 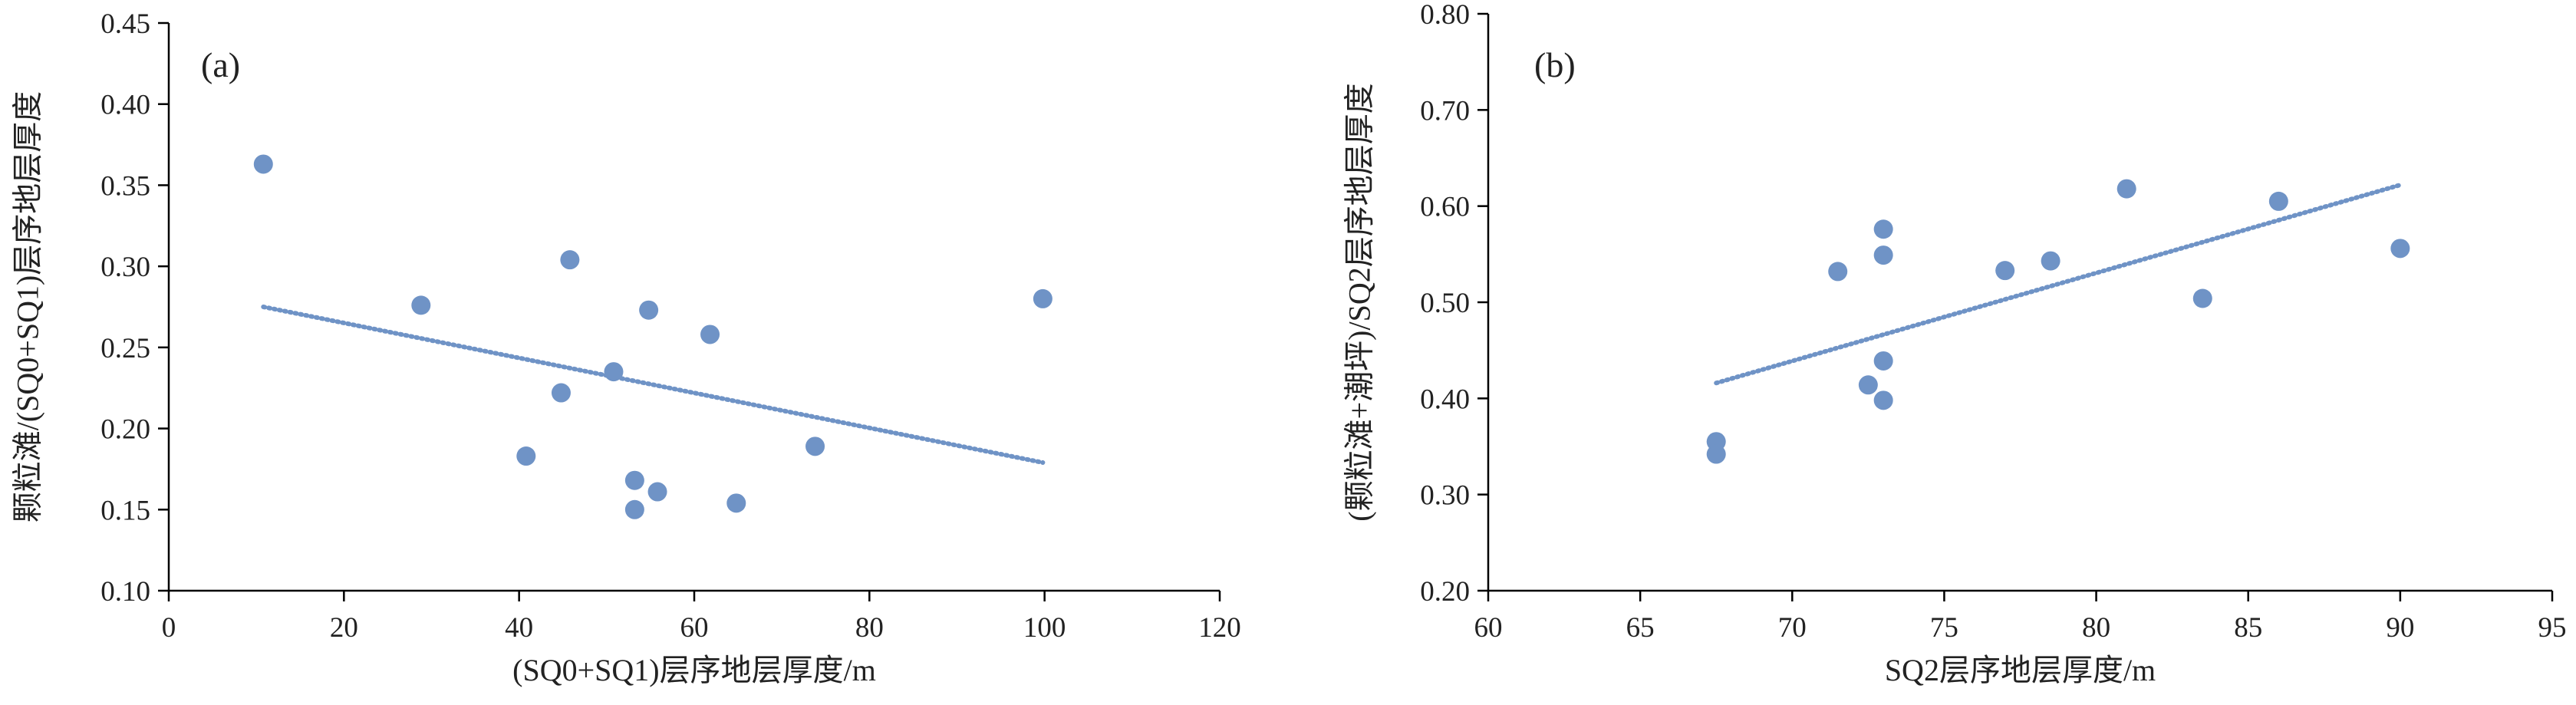 I want to click on x-tick-label: 70, so click(x=1792, y=628).